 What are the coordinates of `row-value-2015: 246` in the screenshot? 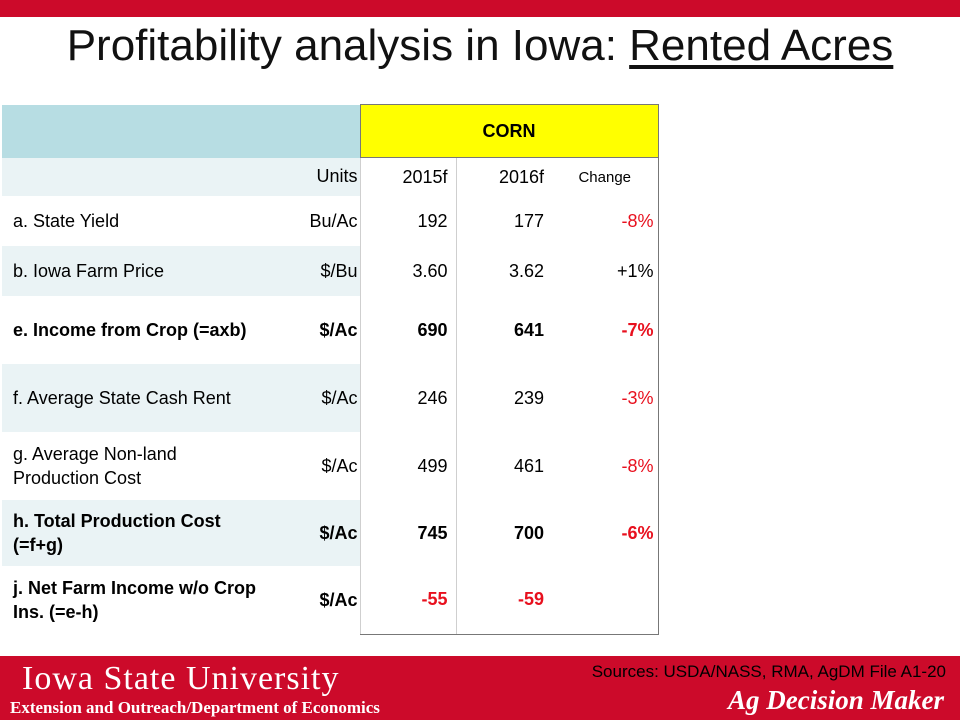 It's located at (407, 398).